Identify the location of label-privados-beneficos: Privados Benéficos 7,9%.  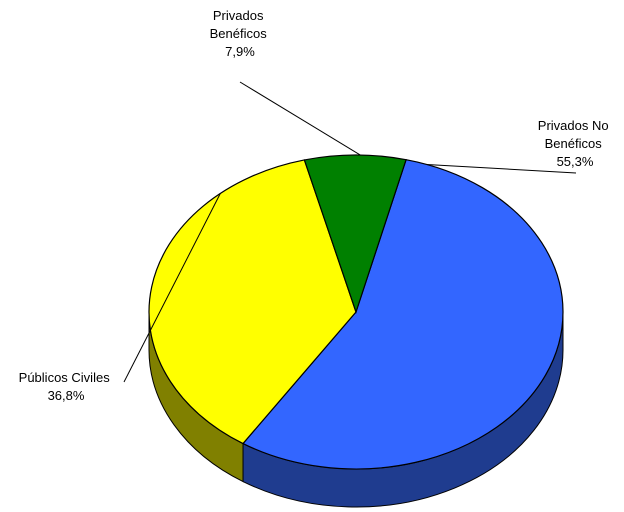
(240, 33).